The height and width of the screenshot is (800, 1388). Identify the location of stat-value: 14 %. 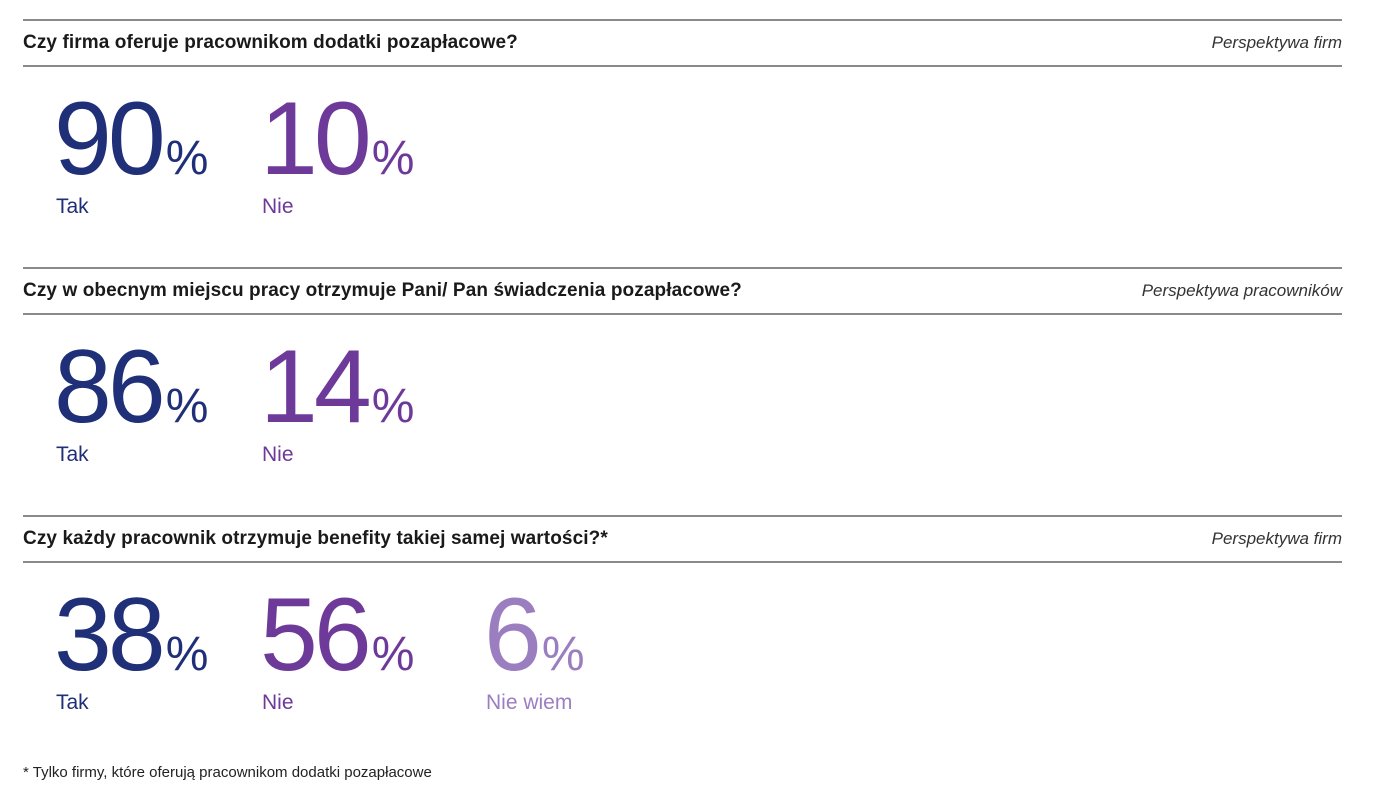
(337, 387).